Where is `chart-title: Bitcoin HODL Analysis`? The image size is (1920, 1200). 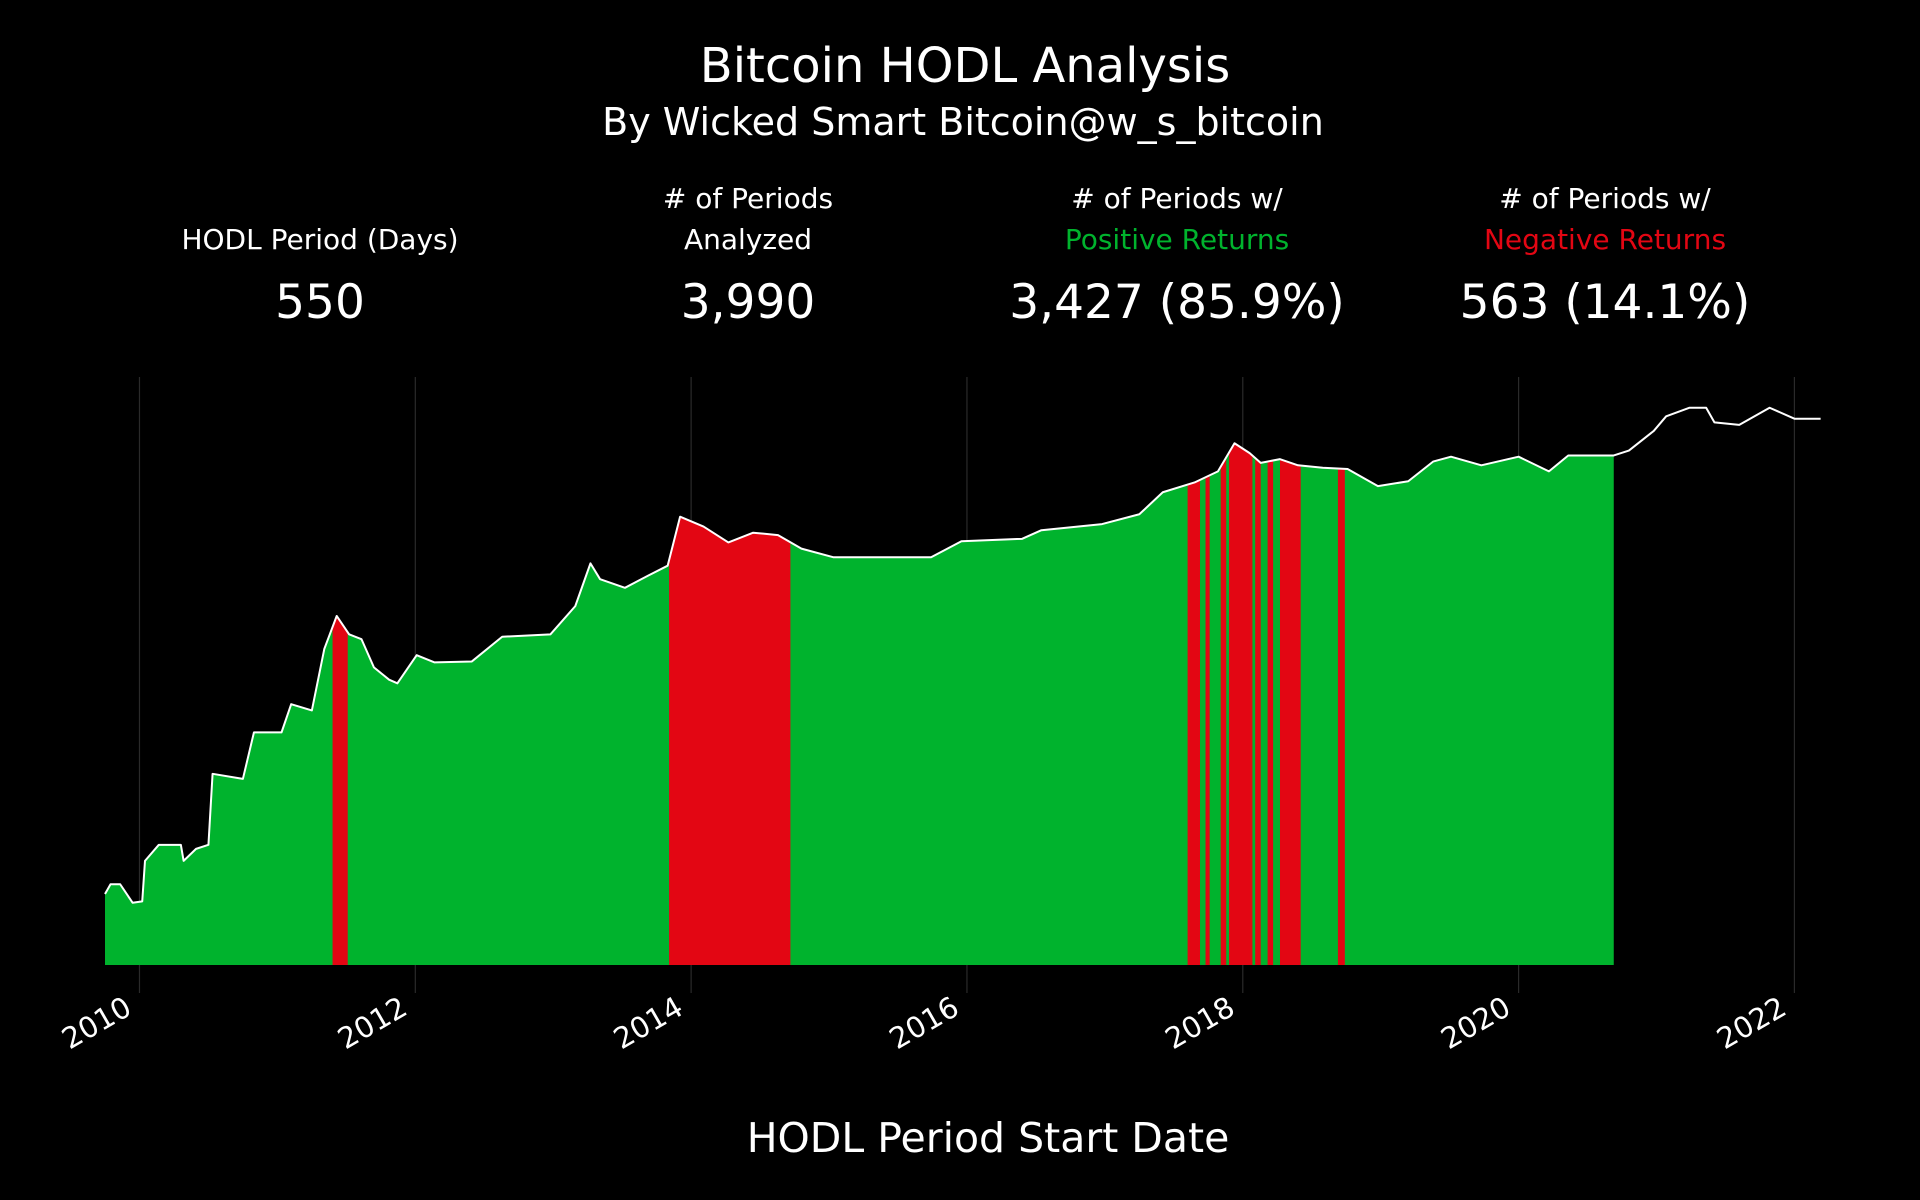 chart-title: Bitcoin HODL Analysis is located at coordinates (965, 66).